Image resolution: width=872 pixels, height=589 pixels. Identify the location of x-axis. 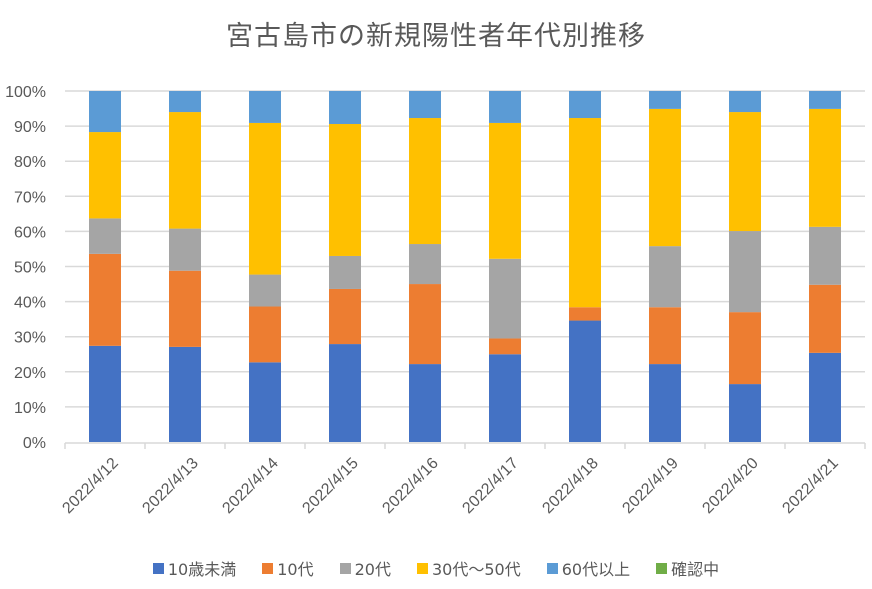
(465, 445).